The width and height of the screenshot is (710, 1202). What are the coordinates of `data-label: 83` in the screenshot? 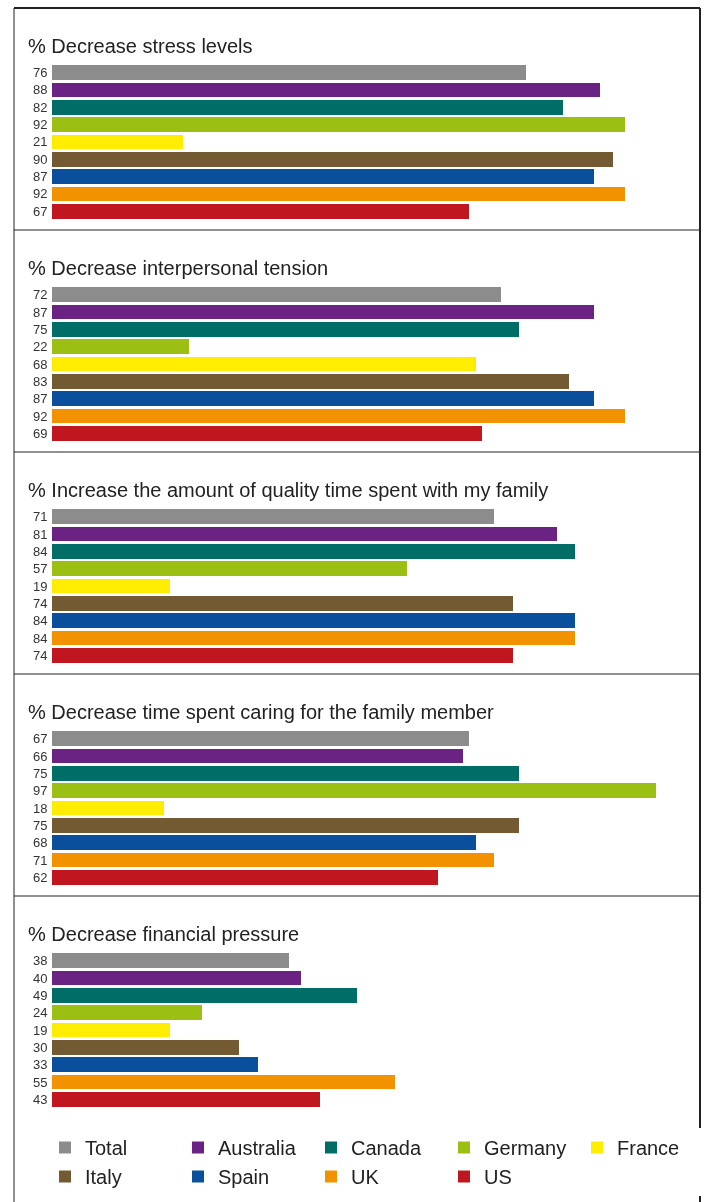 It's located at (40, 381).